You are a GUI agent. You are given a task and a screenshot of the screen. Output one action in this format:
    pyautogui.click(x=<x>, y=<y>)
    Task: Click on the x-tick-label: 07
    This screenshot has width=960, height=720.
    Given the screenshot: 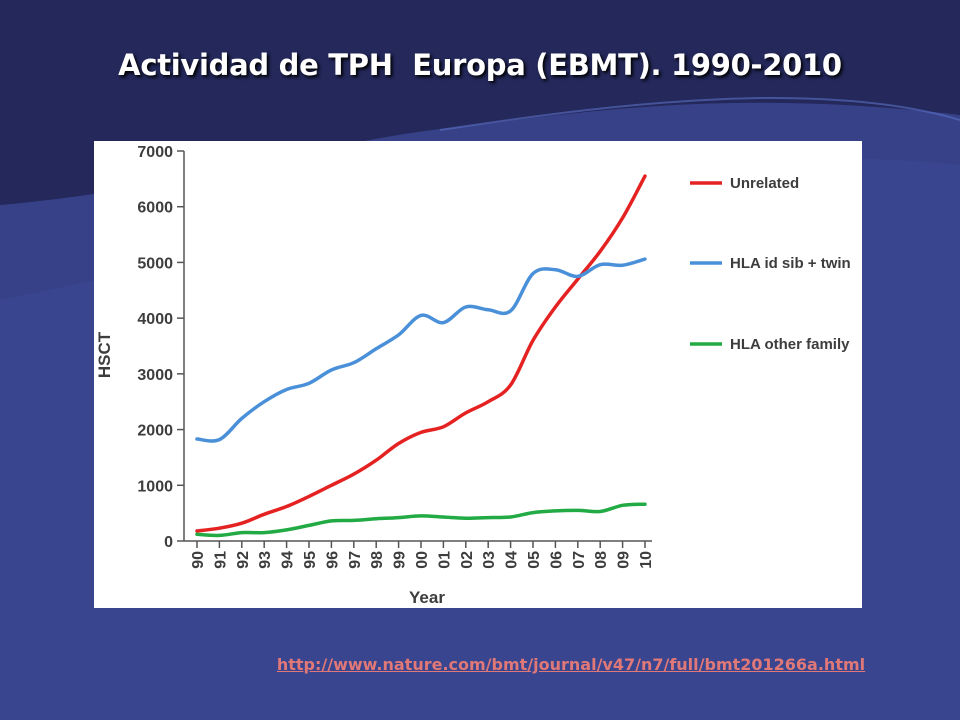 What is the action you would take?
    pyautogui.click(x=579, y=560)
    